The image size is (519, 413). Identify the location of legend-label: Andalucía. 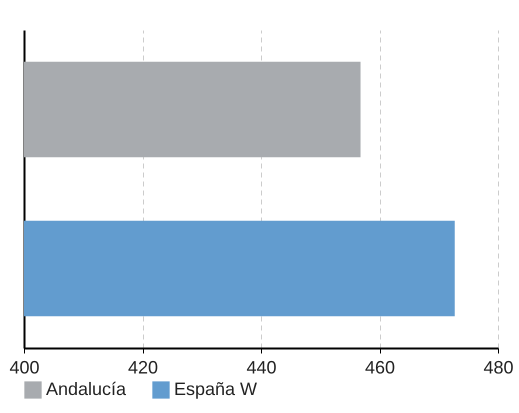
(87, 389).